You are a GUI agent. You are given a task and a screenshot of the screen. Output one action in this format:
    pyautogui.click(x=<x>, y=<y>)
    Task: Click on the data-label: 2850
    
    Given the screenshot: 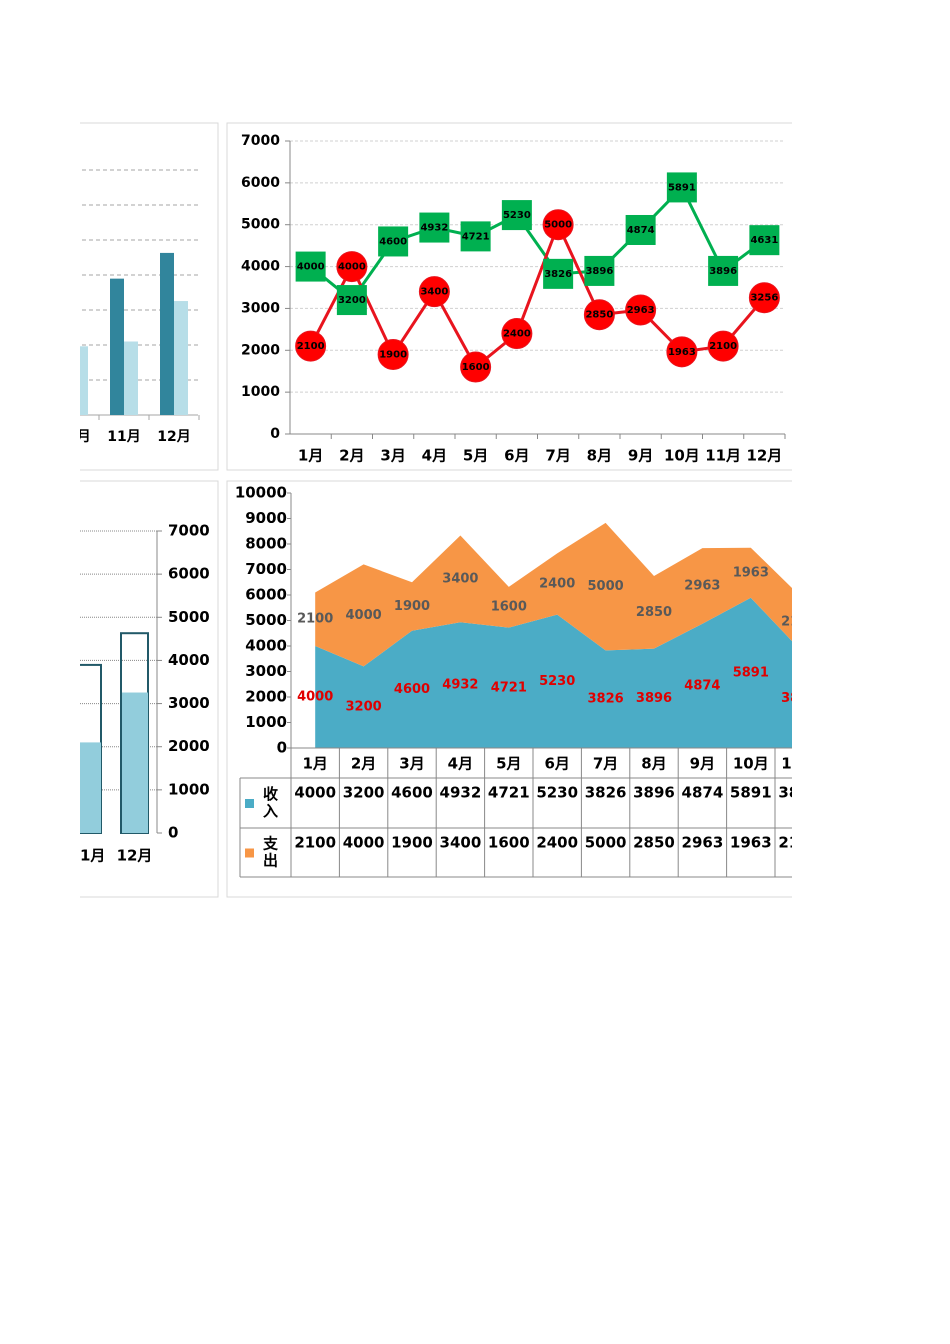 What is the action you would take?
    pyautogui.click(x=599, y=315)
    